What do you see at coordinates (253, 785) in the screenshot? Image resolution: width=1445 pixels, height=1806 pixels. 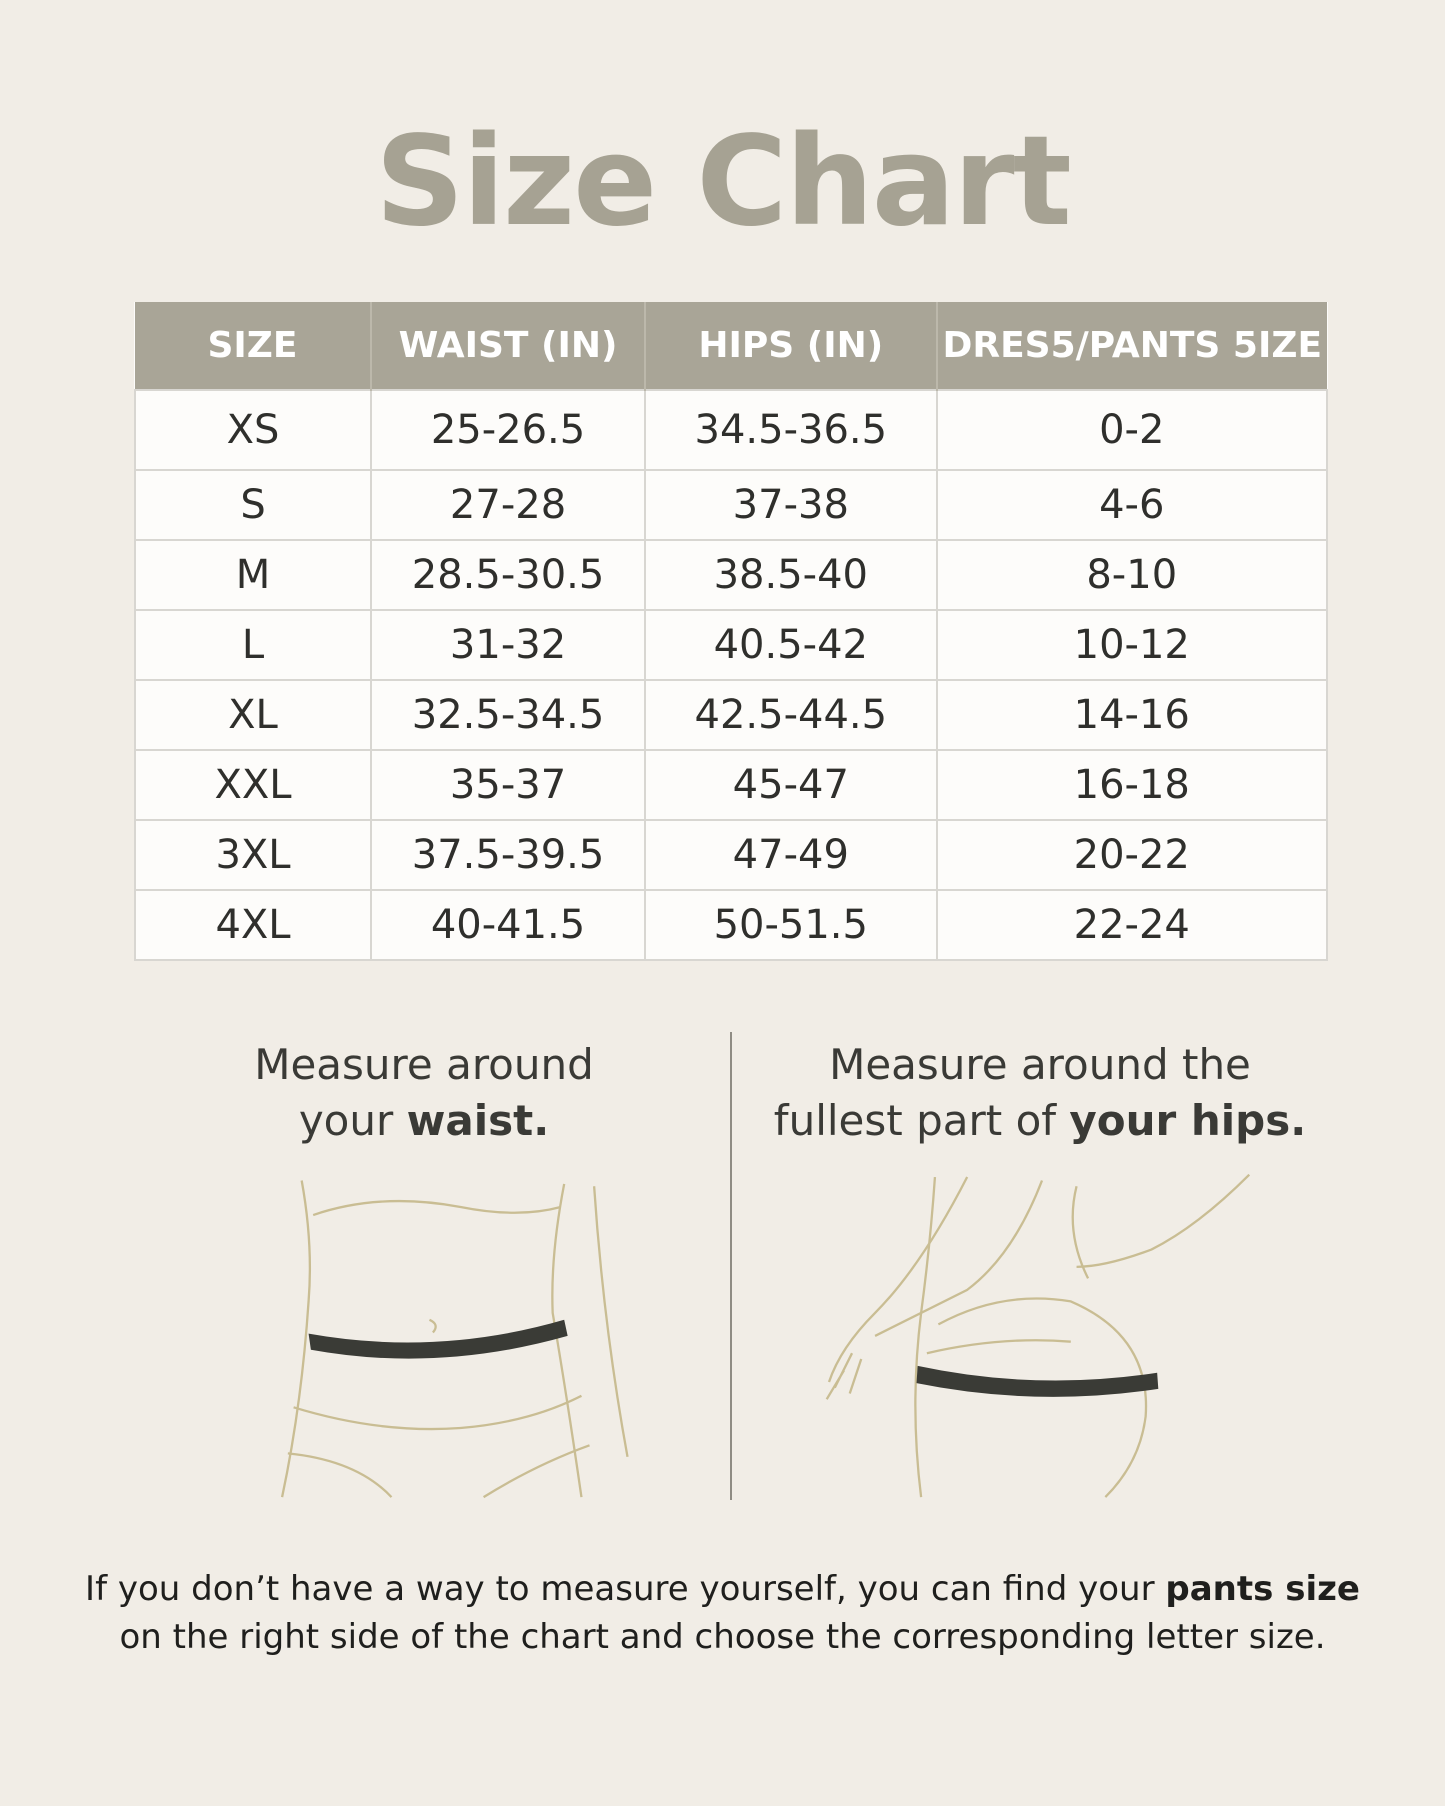 I see `cell-size: XXL` at bounding box center [253, 785].